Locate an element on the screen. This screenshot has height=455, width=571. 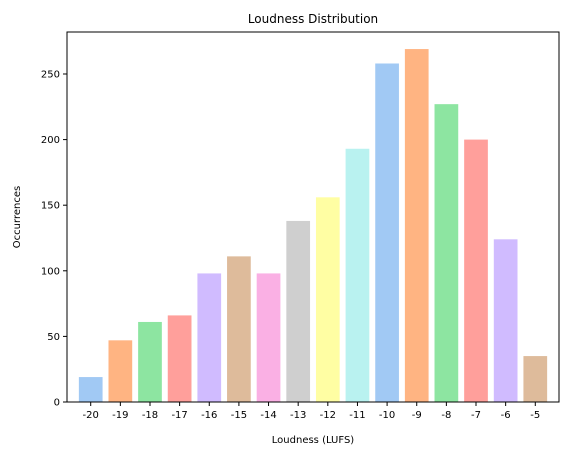
y-axis-ticks: 0 50 100 150 200 250 is located at coordinates (54, 239).